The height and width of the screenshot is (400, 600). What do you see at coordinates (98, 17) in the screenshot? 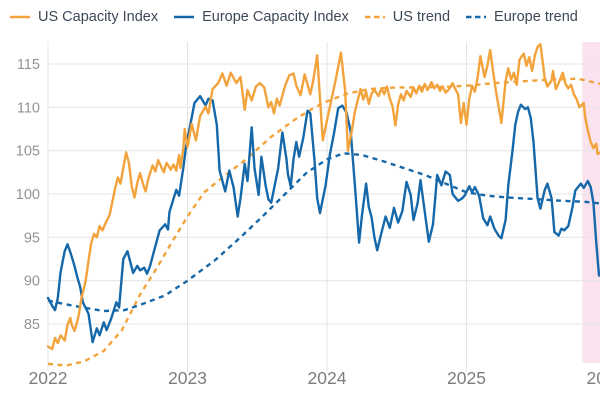
I see `legend-label: US Capacity Index` at bounding box center [98, 17].